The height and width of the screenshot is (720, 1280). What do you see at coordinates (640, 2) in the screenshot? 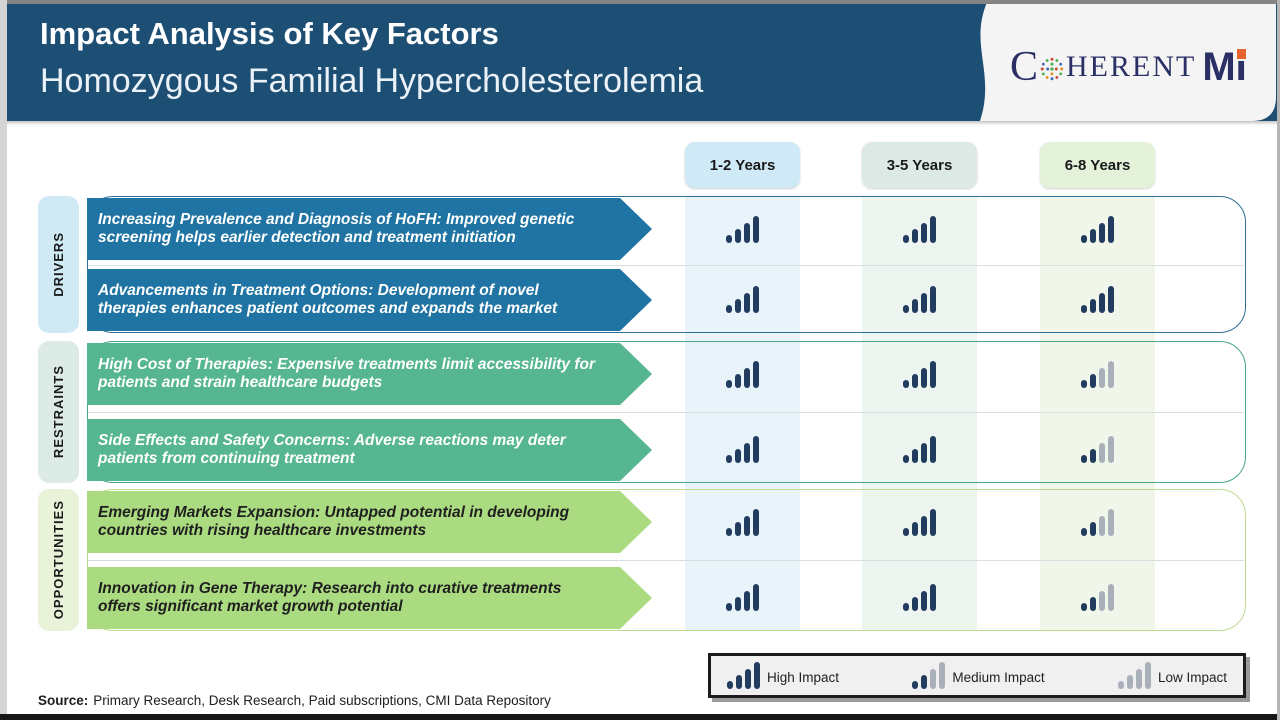
I see `page-border-top` at bounding box center [640, 2].